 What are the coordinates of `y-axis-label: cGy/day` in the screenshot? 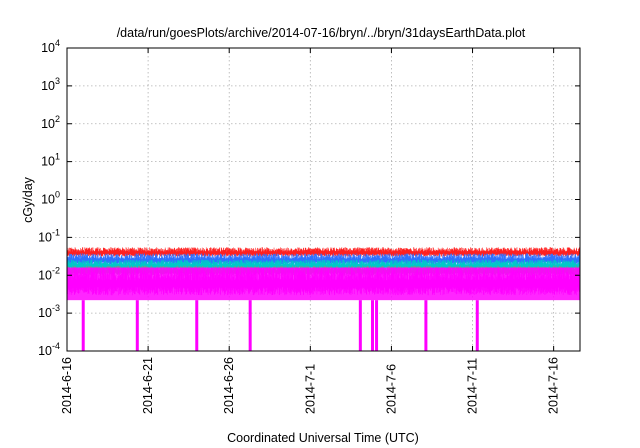 It's located at (28, 199).